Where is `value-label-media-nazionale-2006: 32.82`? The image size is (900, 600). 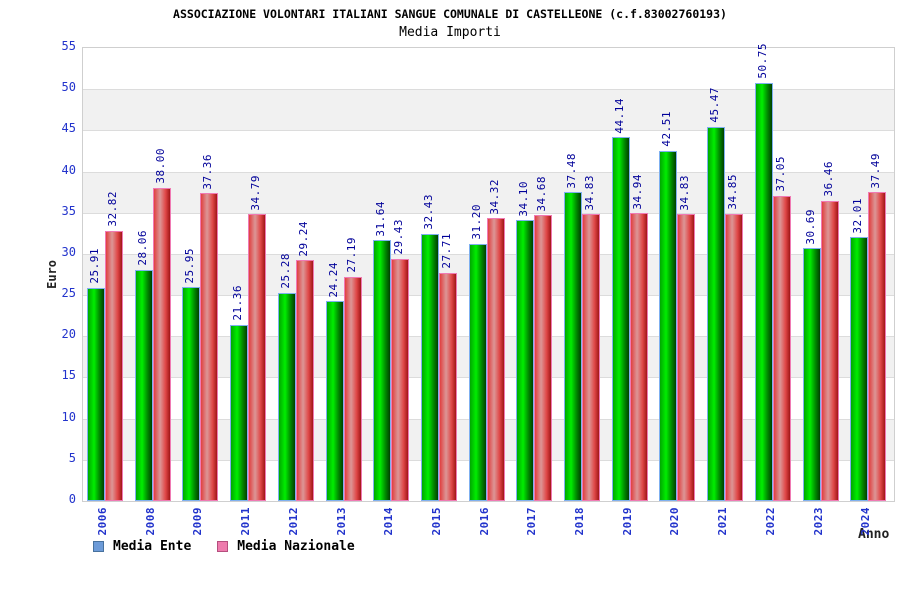 value-label-media-nazionale-2006: 32.82 is located at coordinates (112, 209).